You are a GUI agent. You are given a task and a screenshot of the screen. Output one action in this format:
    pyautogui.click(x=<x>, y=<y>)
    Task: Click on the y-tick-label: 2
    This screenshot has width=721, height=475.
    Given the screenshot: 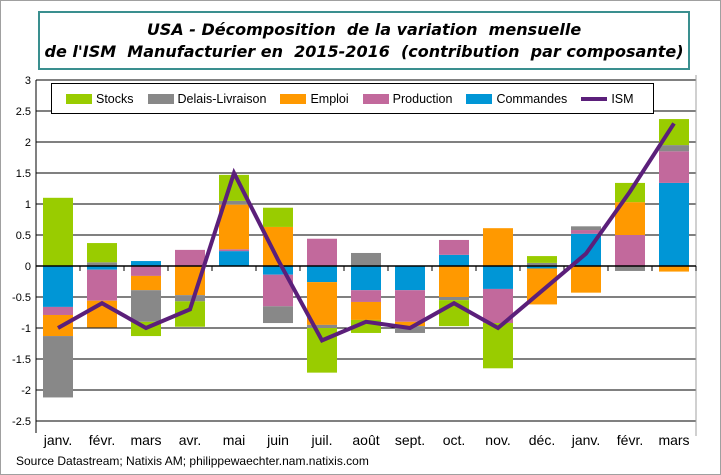 What is the action you would take?
    pyautogui.click(x=28, y=143)
    